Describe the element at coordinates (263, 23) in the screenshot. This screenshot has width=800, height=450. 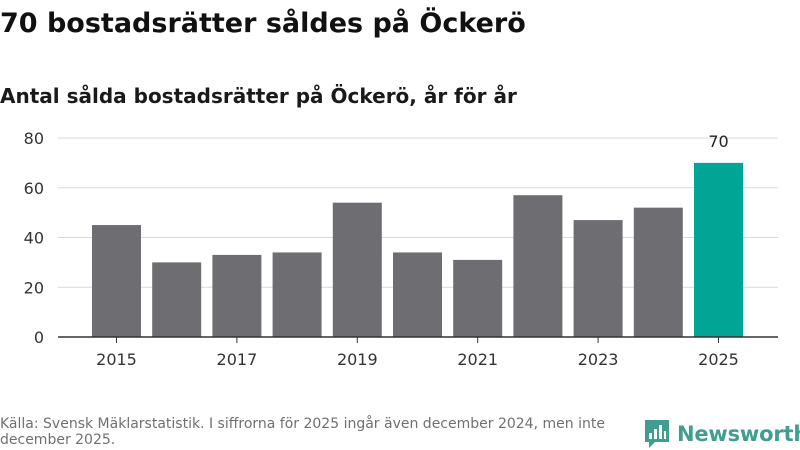
I see `page-title: 70 bostadsrätter såldes på Öckerö` at that location.